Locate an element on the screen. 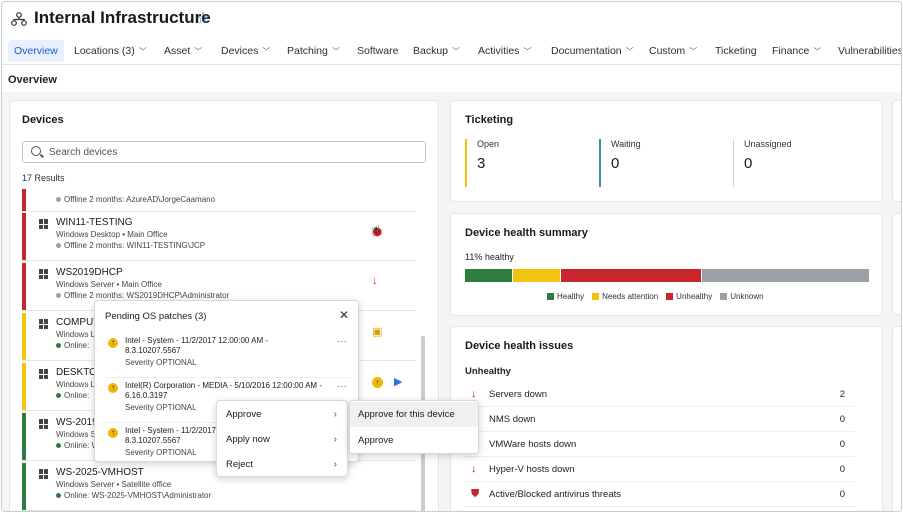  device-row: Offline 2 months: AzureAD\JorgeCaamano is located at coordinates (219, 200).